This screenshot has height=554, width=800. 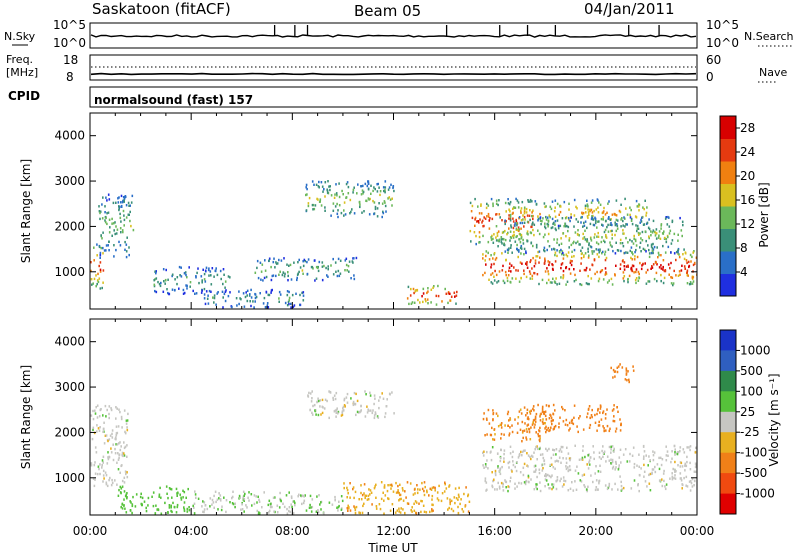 What do you see at coordinates (69, 478) in the screenshot?
I see `y-tick-label: 1000` at bounding box center [69, 478].